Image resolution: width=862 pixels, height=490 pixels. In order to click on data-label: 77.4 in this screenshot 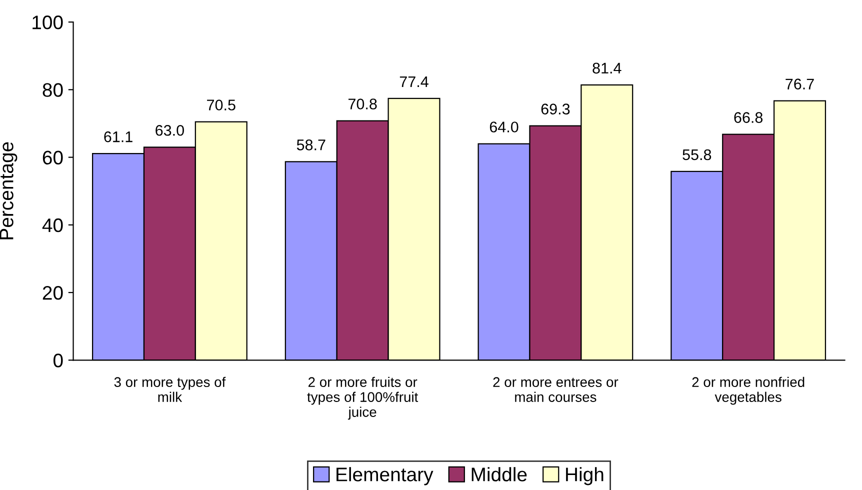, I will do `click(414, 81)`.